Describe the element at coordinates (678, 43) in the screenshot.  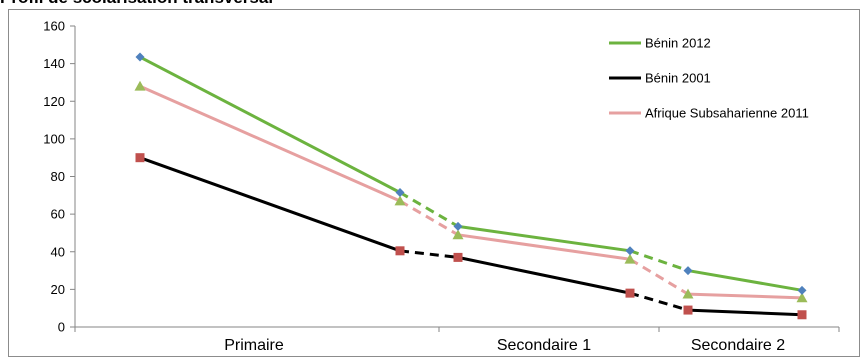
I see `legend-label: Bénin 2012` at that location.